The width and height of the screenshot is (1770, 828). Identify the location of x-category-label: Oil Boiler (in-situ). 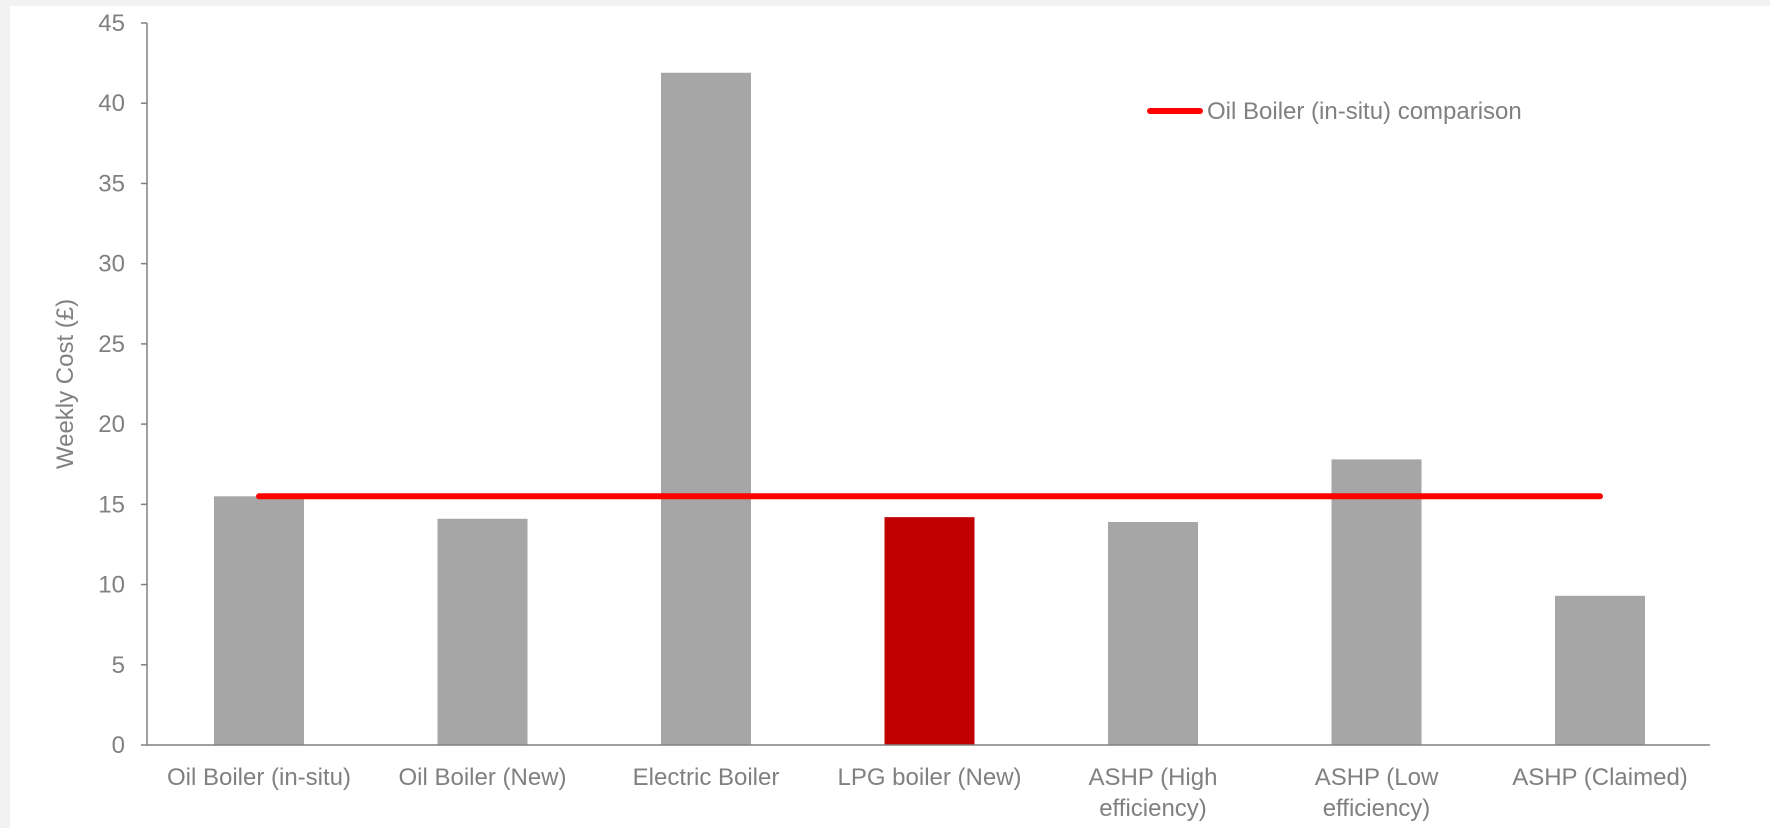
(259, 777).